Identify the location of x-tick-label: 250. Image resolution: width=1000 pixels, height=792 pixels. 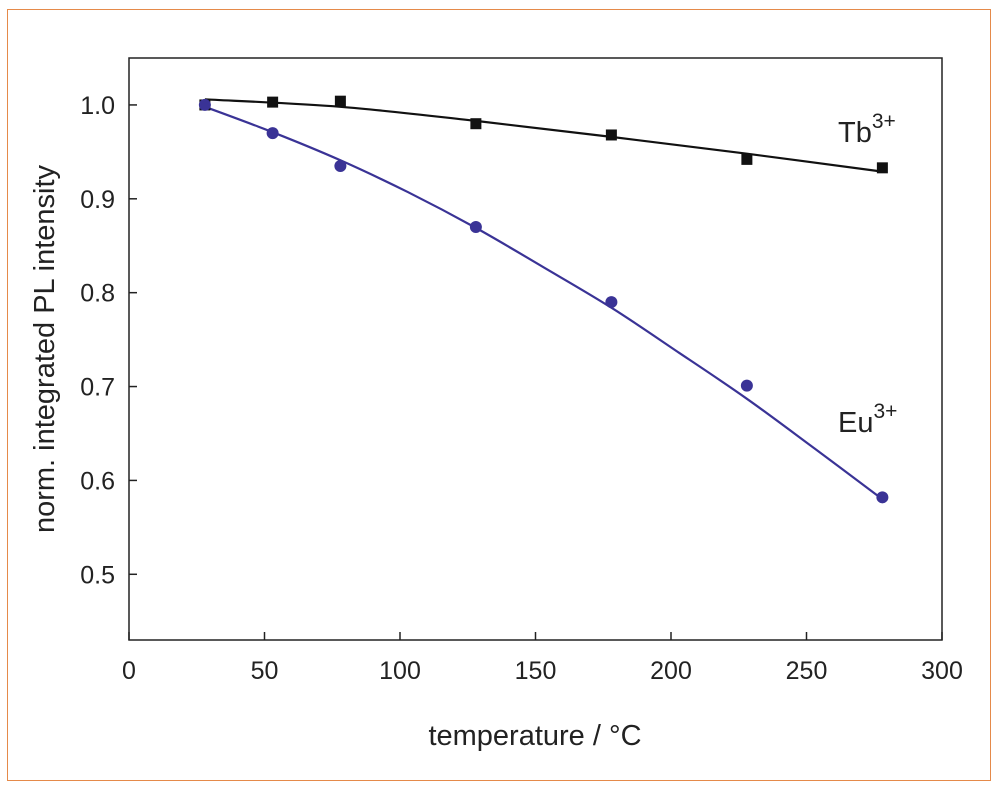
(807, 671).